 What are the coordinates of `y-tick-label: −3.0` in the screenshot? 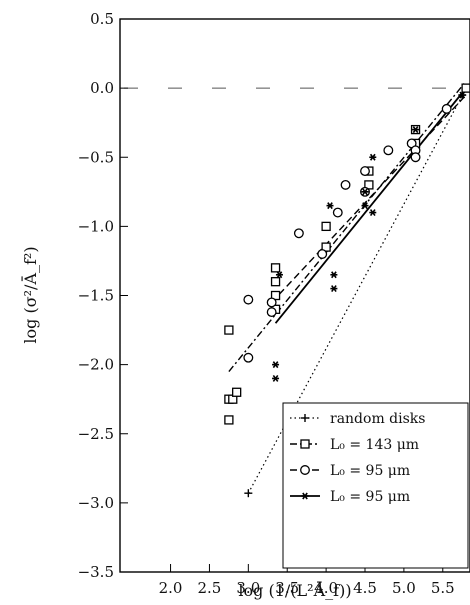 It's located at (96, 503).